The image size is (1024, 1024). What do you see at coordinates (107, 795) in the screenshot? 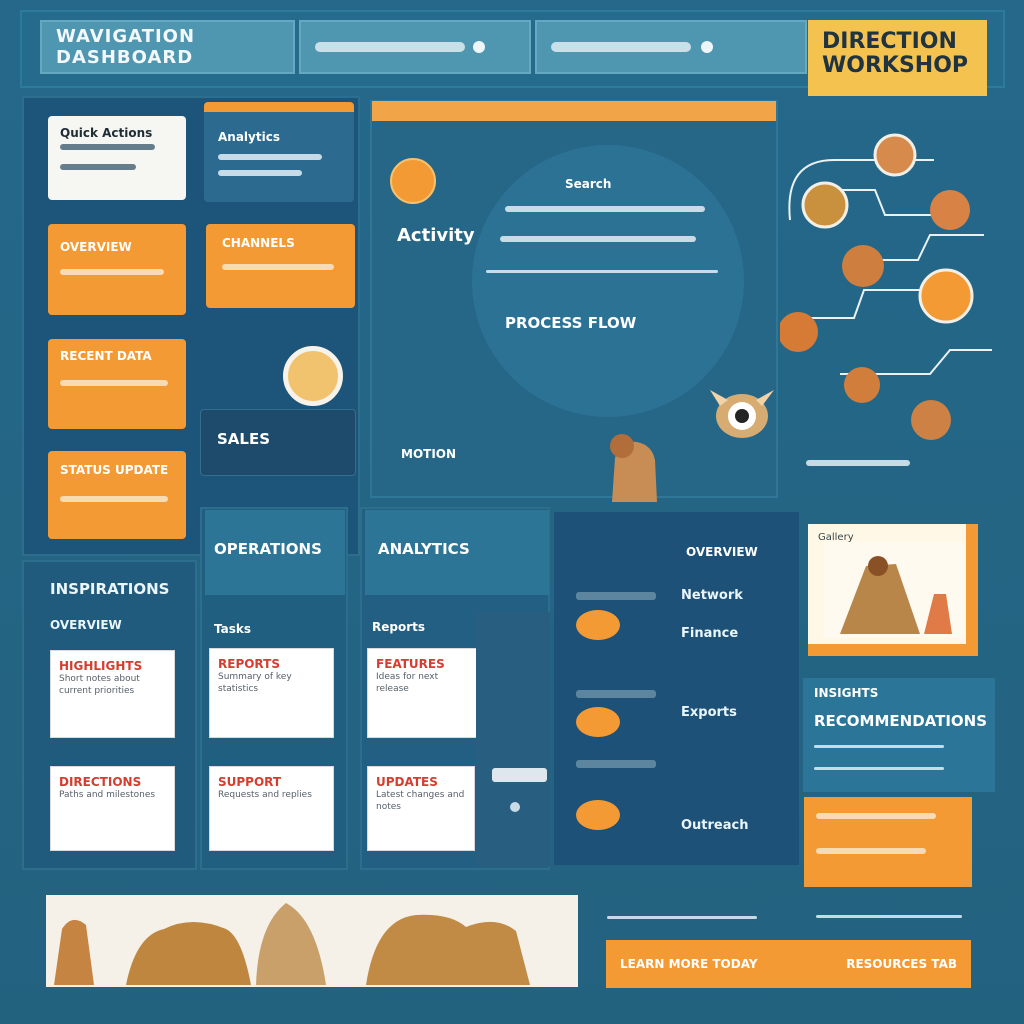
I see `bottom-card-4-body: Paths and milestones` at bounding box center [107, 795].